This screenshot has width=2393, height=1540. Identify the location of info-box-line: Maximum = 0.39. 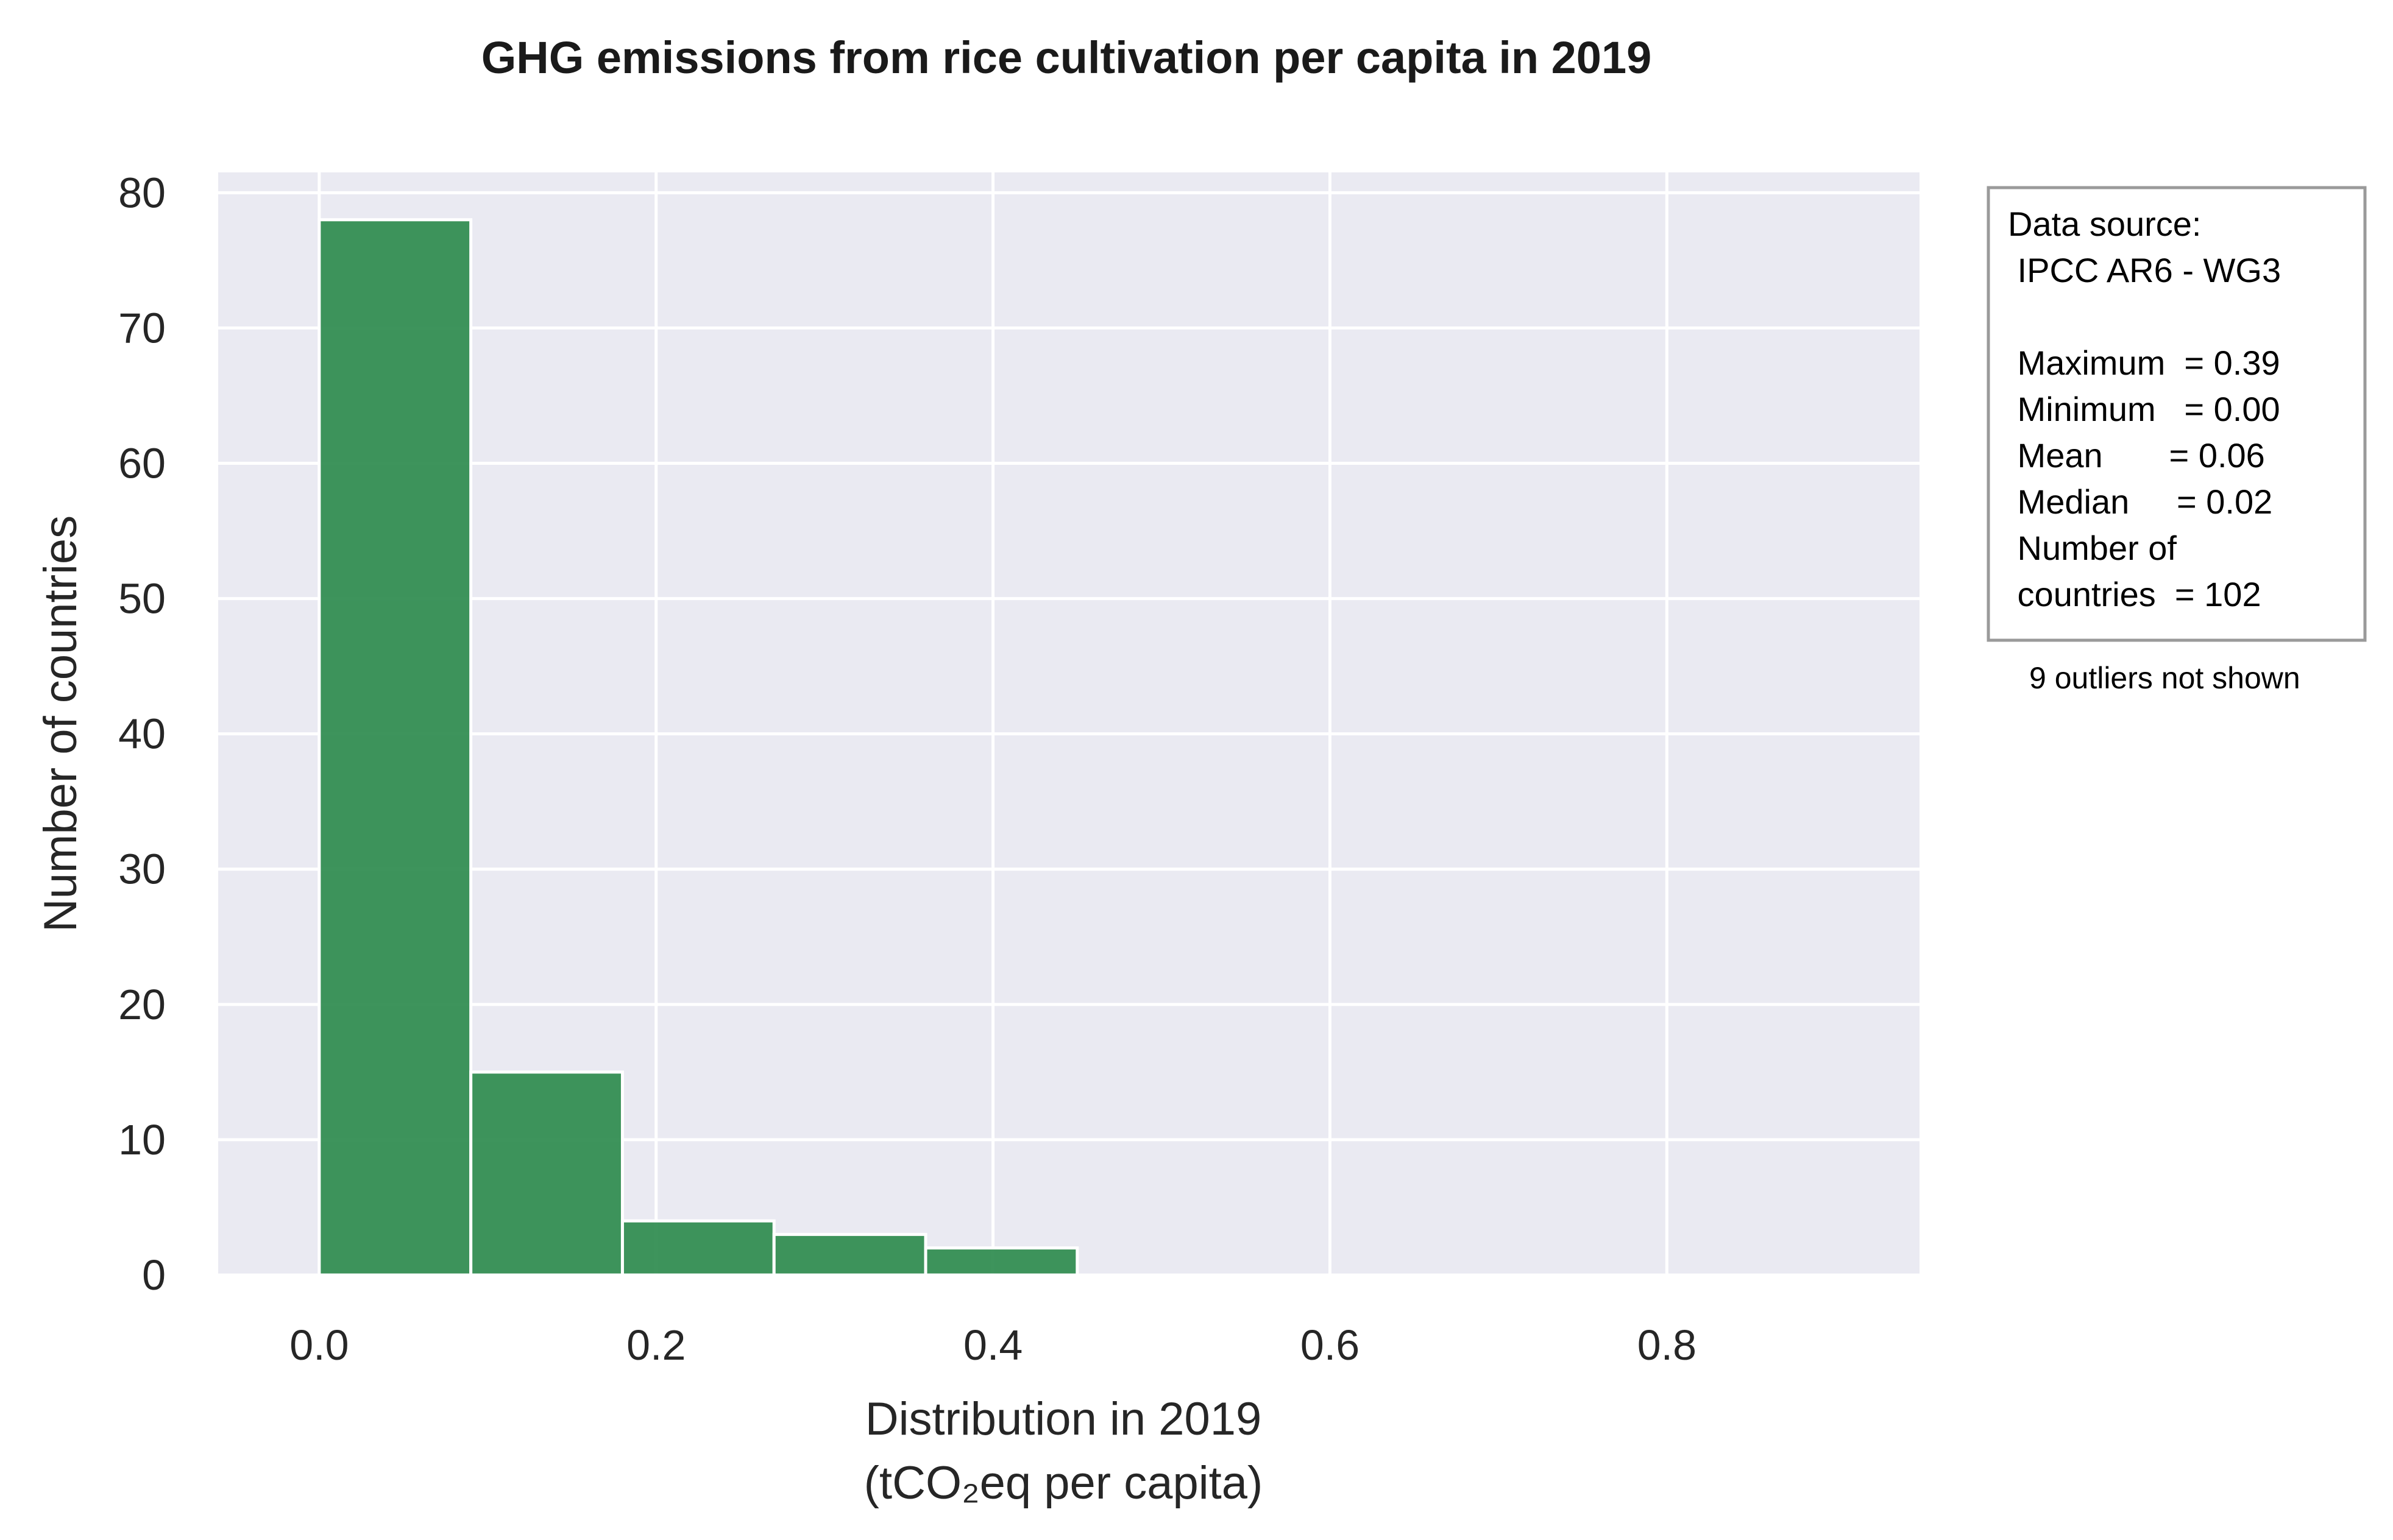
(2144, 363).